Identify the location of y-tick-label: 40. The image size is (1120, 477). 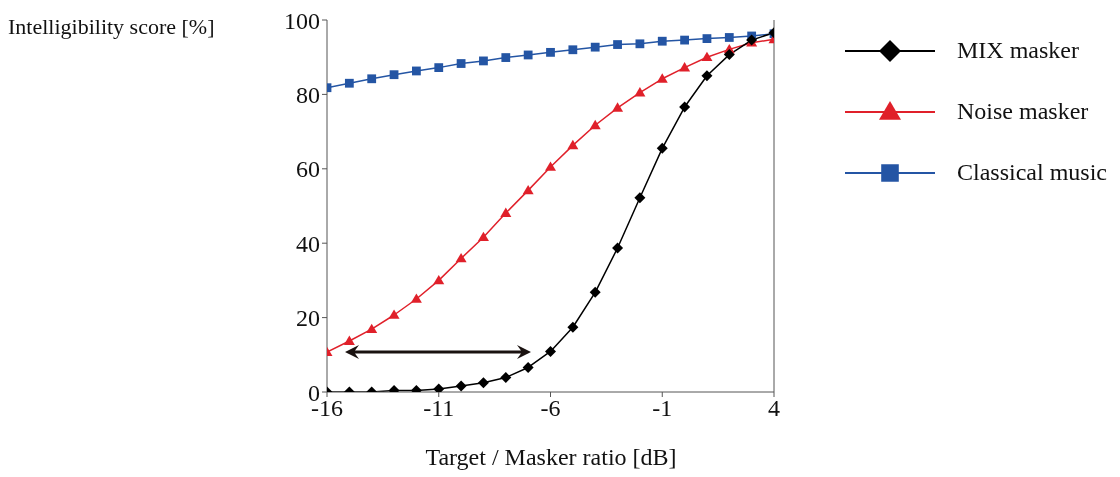
(308, 243).